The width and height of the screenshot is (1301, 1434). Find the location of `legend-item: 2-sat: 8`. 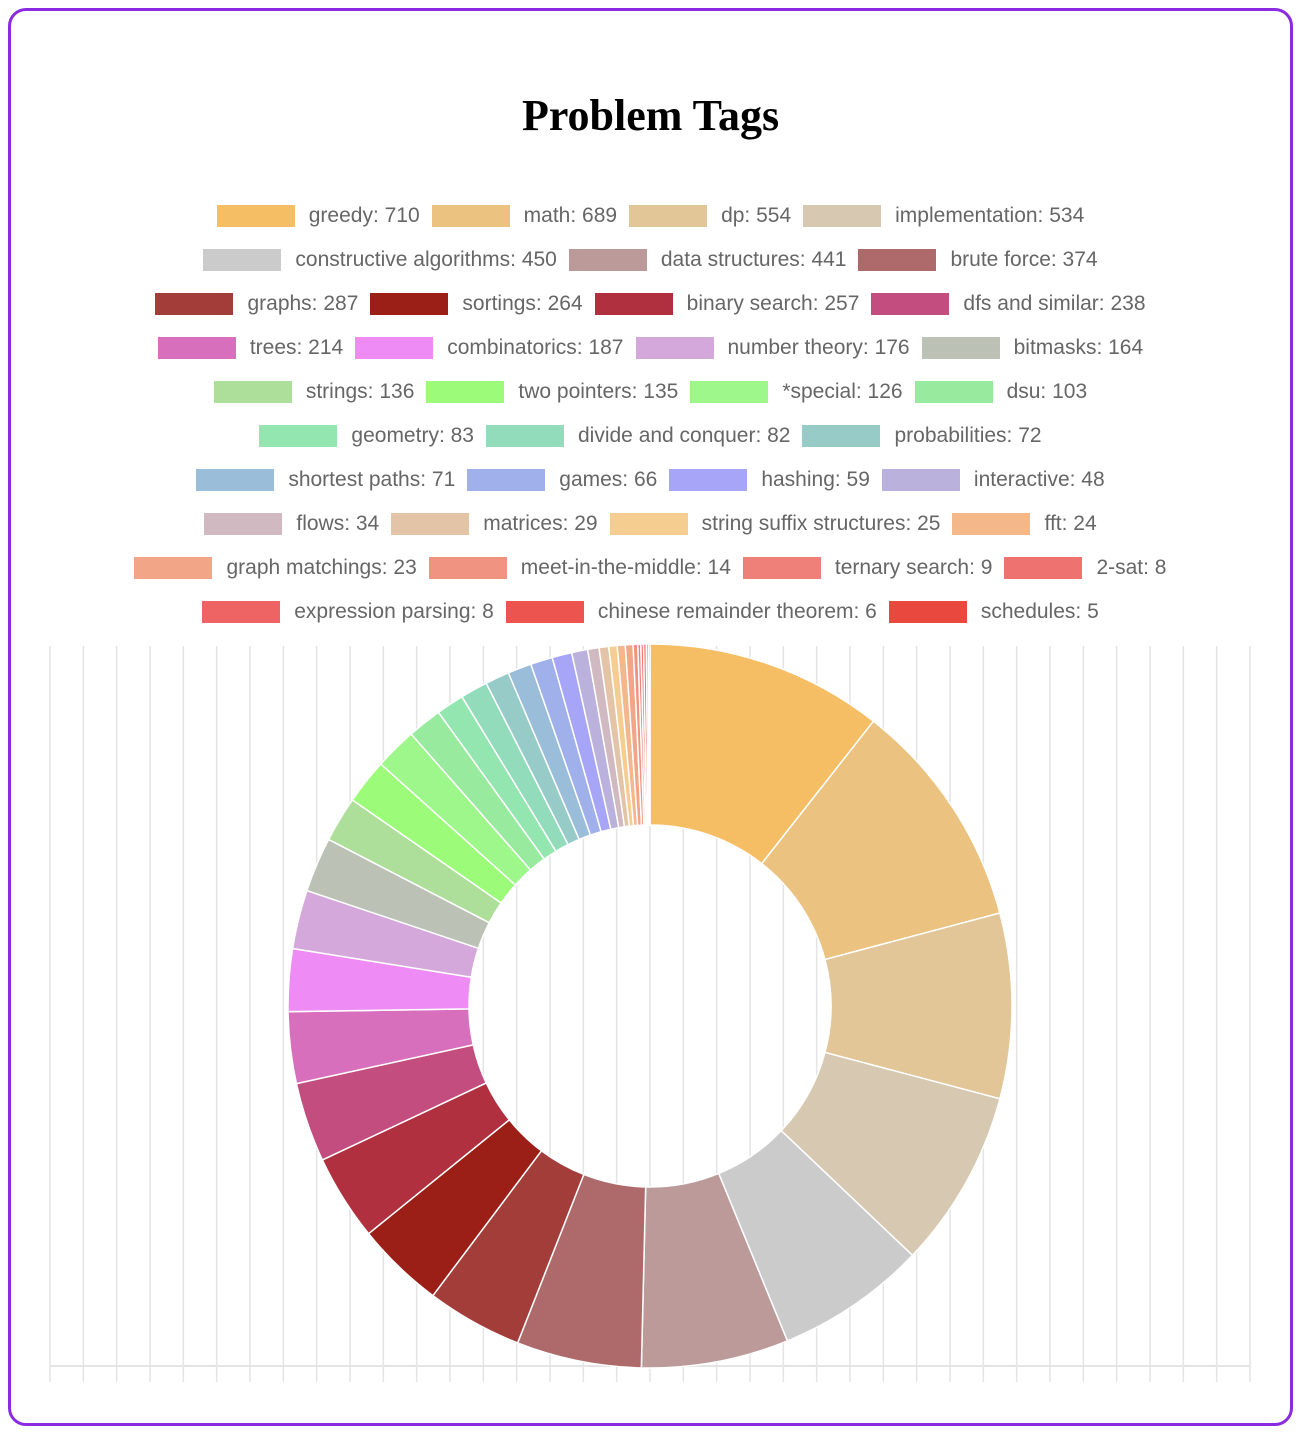

legend-item: 2-sat: 8 is located at coordinates (1085, 568).